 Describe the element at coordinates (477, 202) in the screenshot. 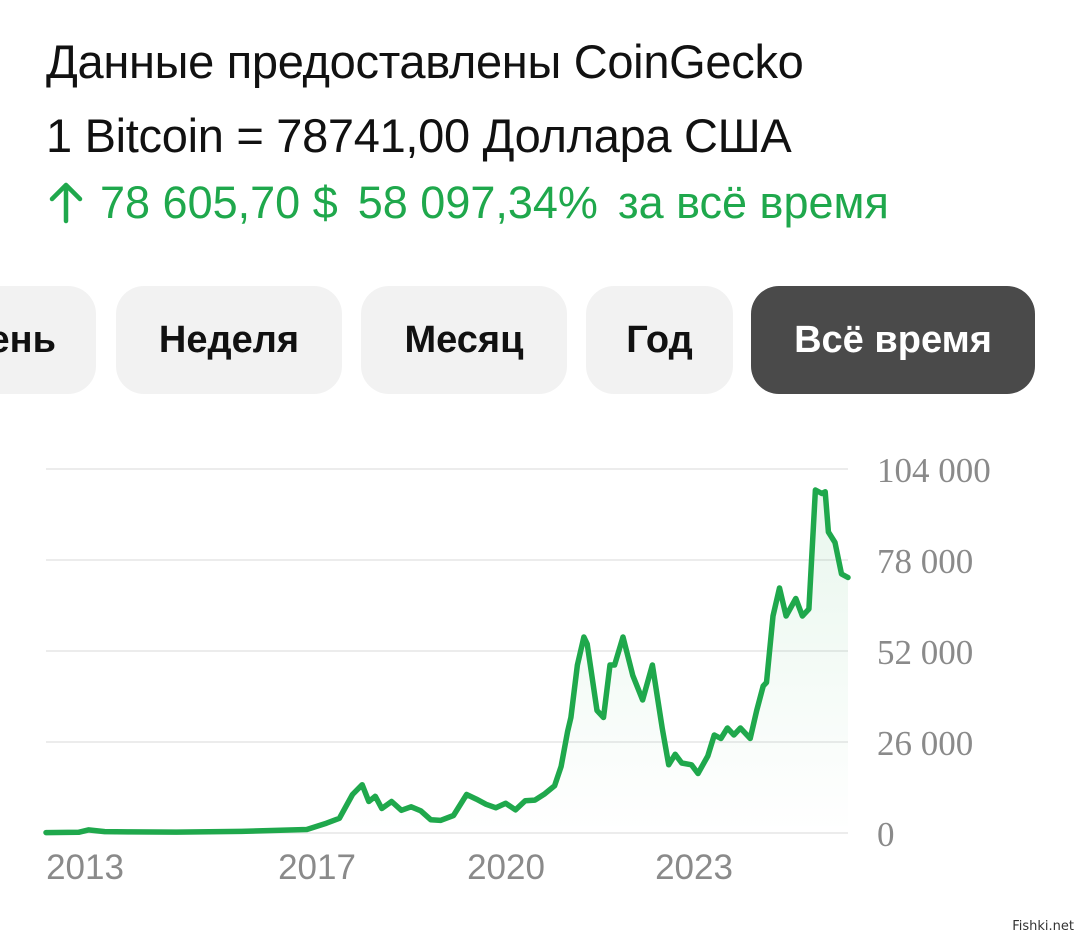

I see `change-percent: 58 097,34%` at that location.